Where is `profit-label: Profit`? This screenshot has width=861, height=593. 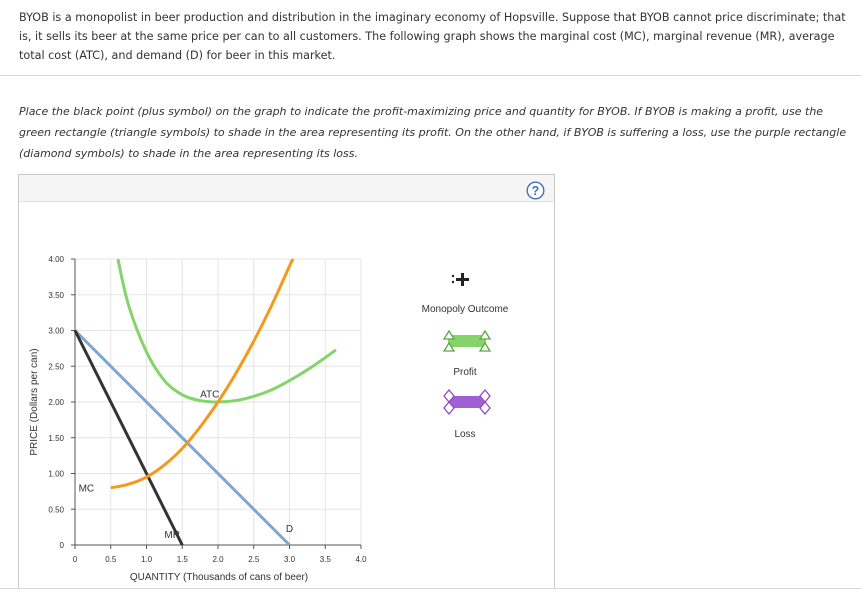 profit-label: Profit is located at coordinates (465, 372).